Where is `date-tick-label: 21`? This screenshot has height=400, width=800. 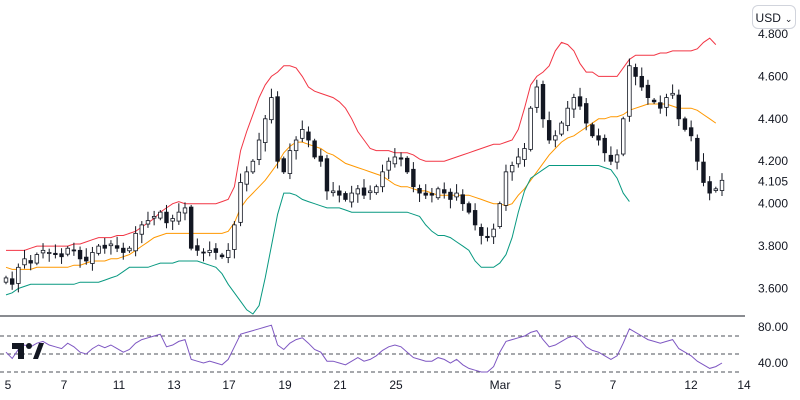 date-tick-label: 21 is located at coordinates (340, 385).